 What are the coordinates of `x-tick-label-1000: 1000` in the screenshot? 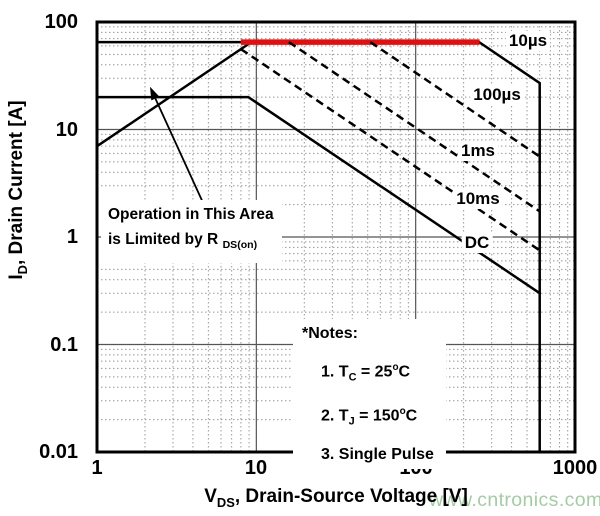 It's located at (575, 468).